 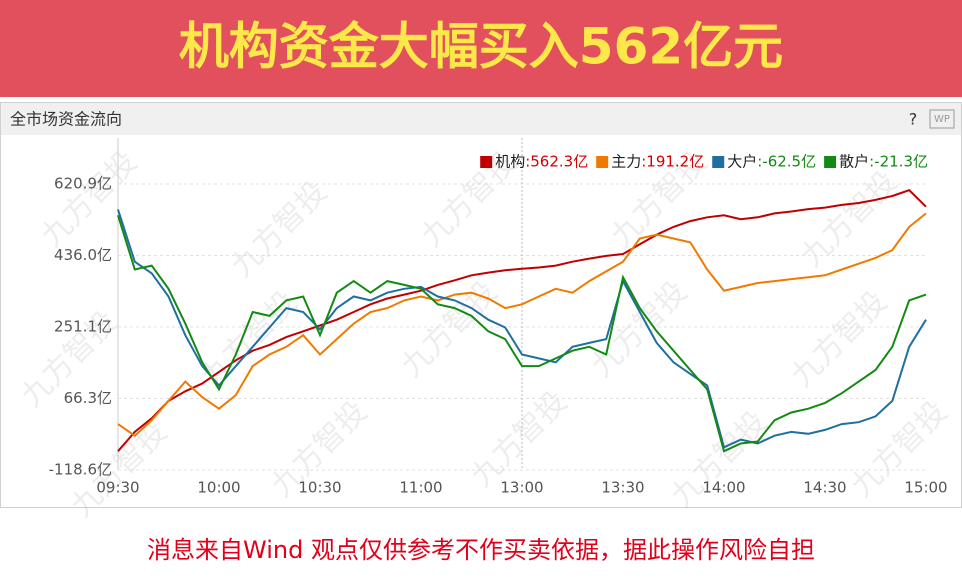 I want to click on panel-header, so click(x=481, y=119).